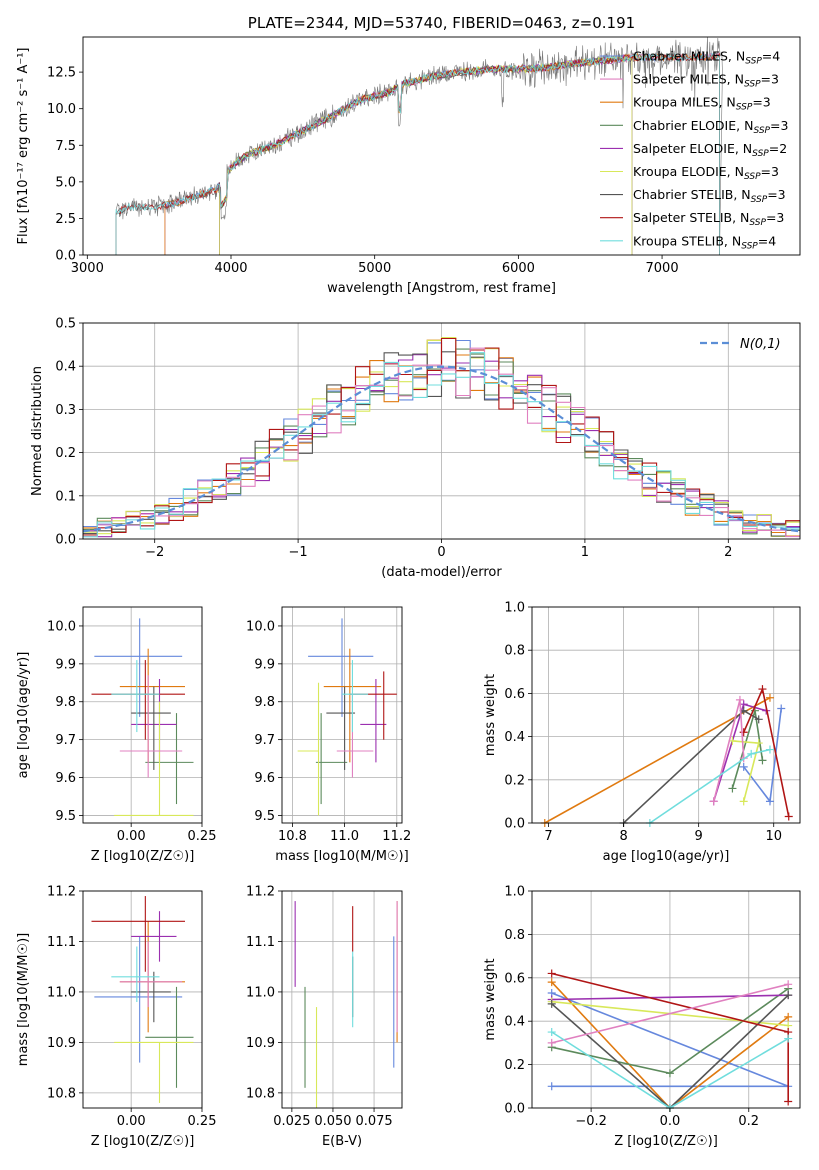 The width and height of the screenshot is (819, 1170). Describe the element at coordinates (87, 268) in the screenshot. I see `x-tick-label: 3000` at that location.